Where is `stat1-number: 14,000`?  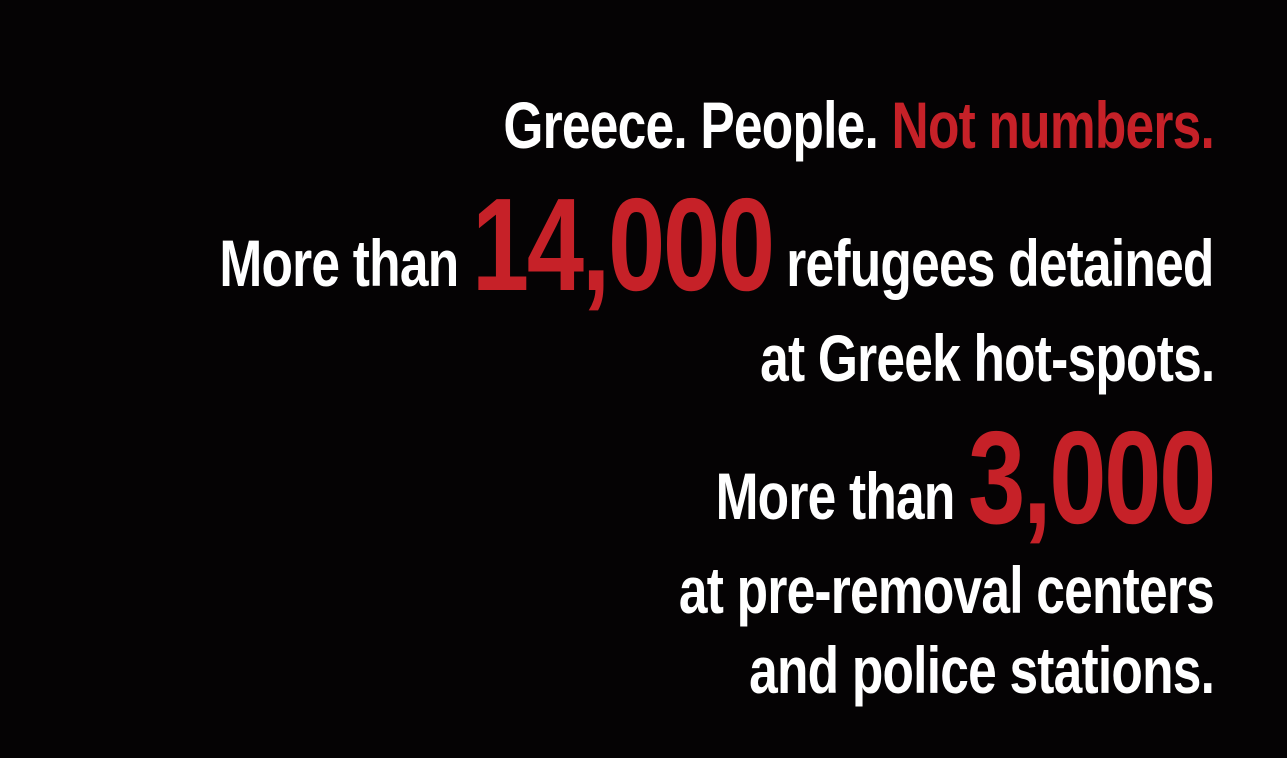 stat1-number: 14,000 is located at coordinates (623, 244).